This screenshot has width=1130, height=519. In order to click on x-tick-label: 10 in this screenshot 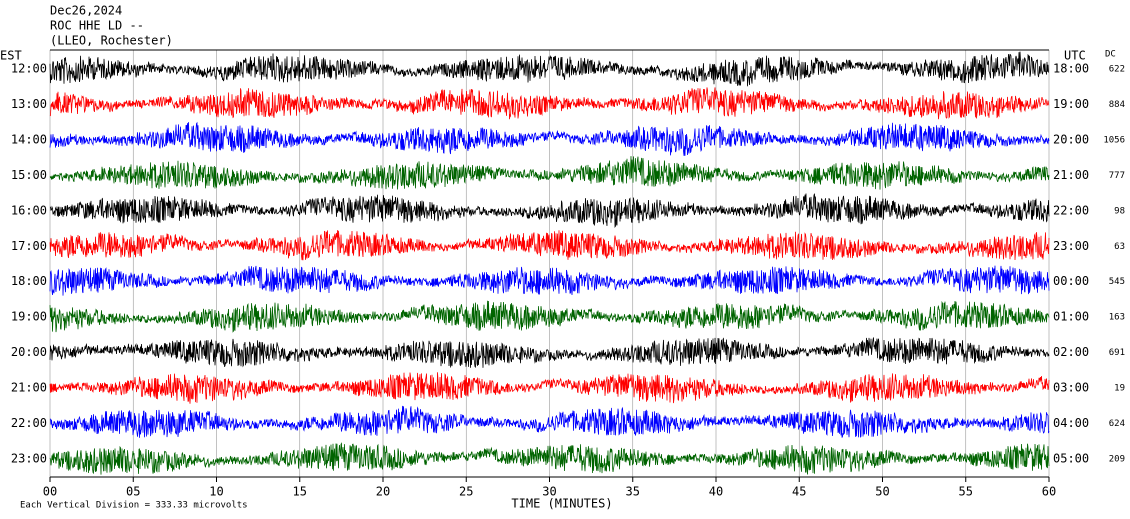, I will do `click(216, 492)`.